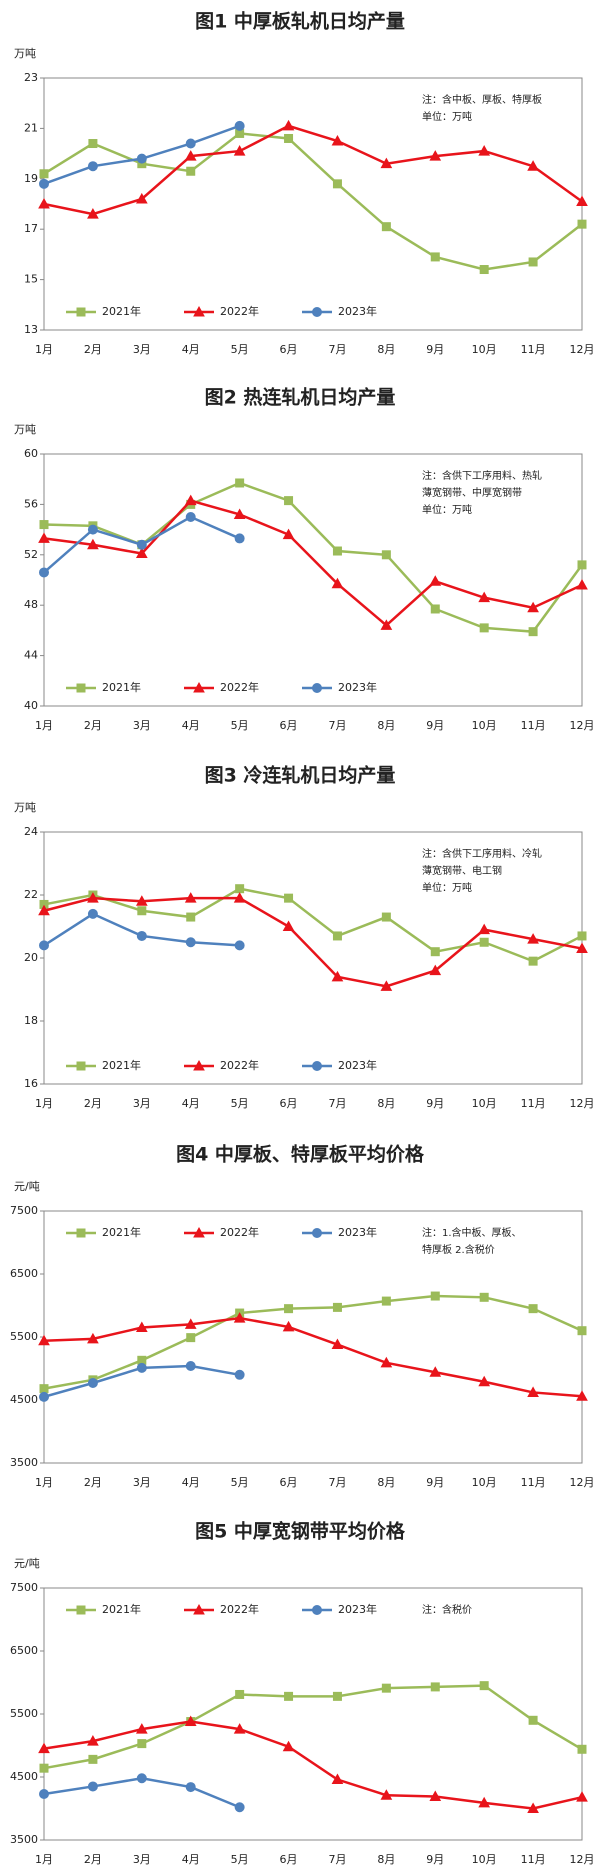  What do you see at coordinates (533, 349) in the screenshot?
I see `x-tick-label: 11月` at bounding box center [533, 349].